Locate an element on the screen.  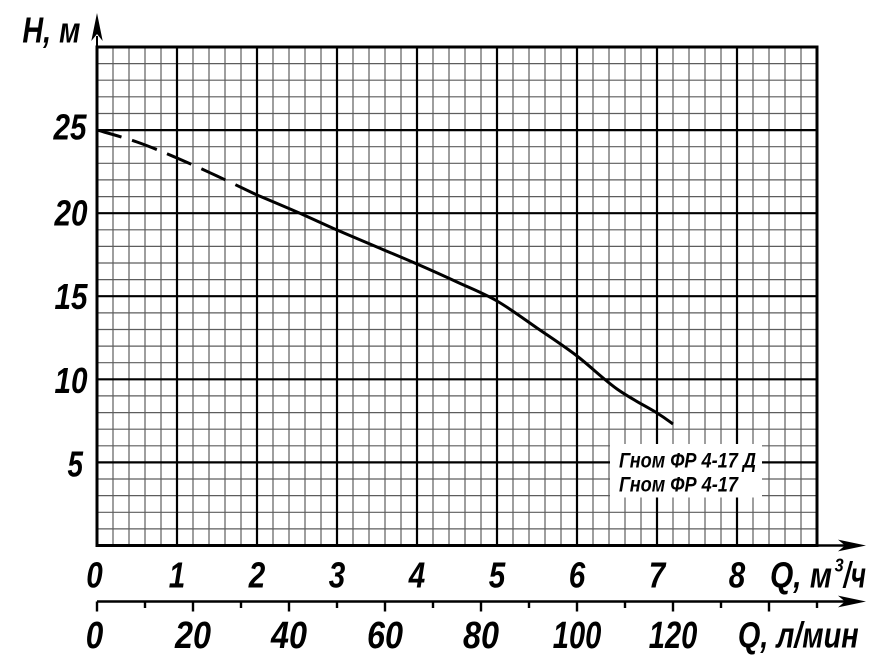
svg-text: 8 is located at coordinates (737, 574).